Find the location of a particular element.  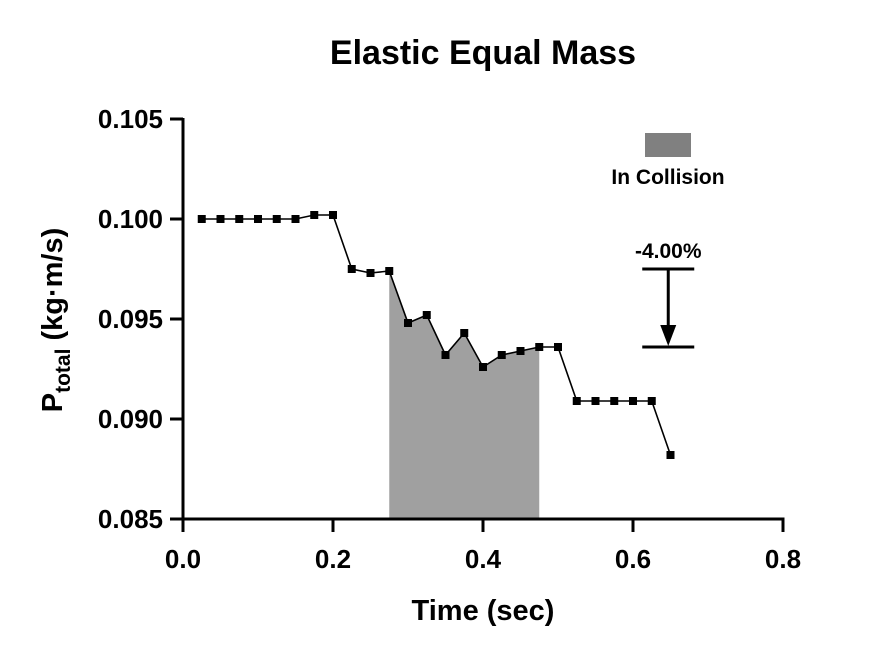

chart-title: Elastic Equal Mass is located at coordinates (483, 53).